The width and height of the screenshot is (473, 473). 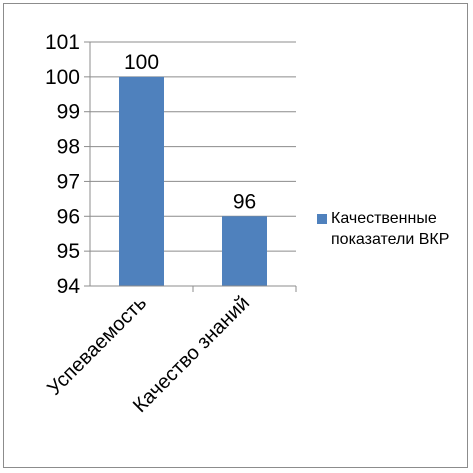 I want to click on data-label: 96, so click(x=244, y=201).